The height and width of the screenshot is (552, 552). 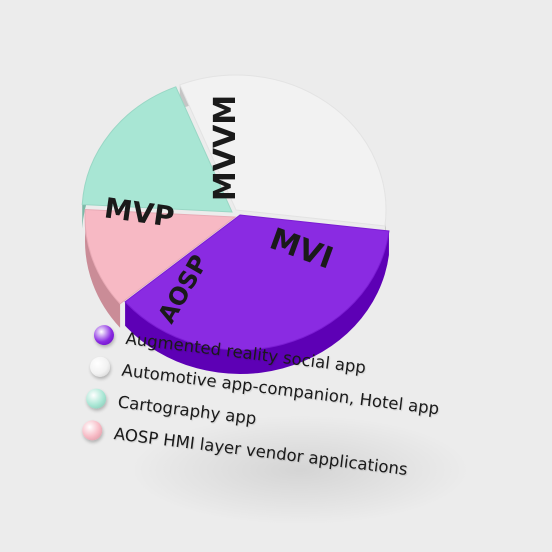 I want to click on pie-slice-mvi, so click(x=257, y=282).